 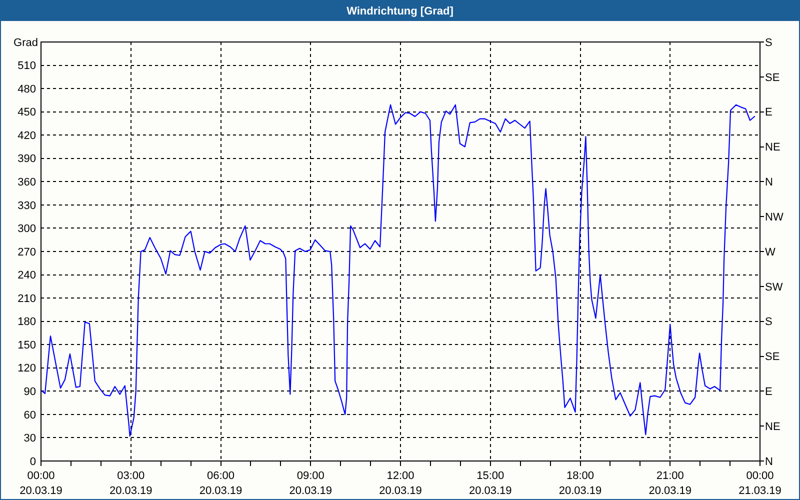 I want to click on chart-title: Windrichtung [Grad], so click(x=400, y=12).